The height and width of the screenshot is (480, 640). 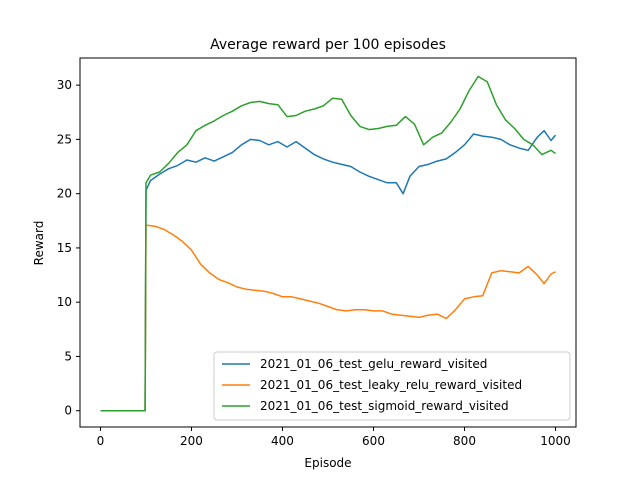 What do you see at coordinates (191, 441) in the screenshot?
I see `x-tick-label: 200` at bounding box center [191, 441].